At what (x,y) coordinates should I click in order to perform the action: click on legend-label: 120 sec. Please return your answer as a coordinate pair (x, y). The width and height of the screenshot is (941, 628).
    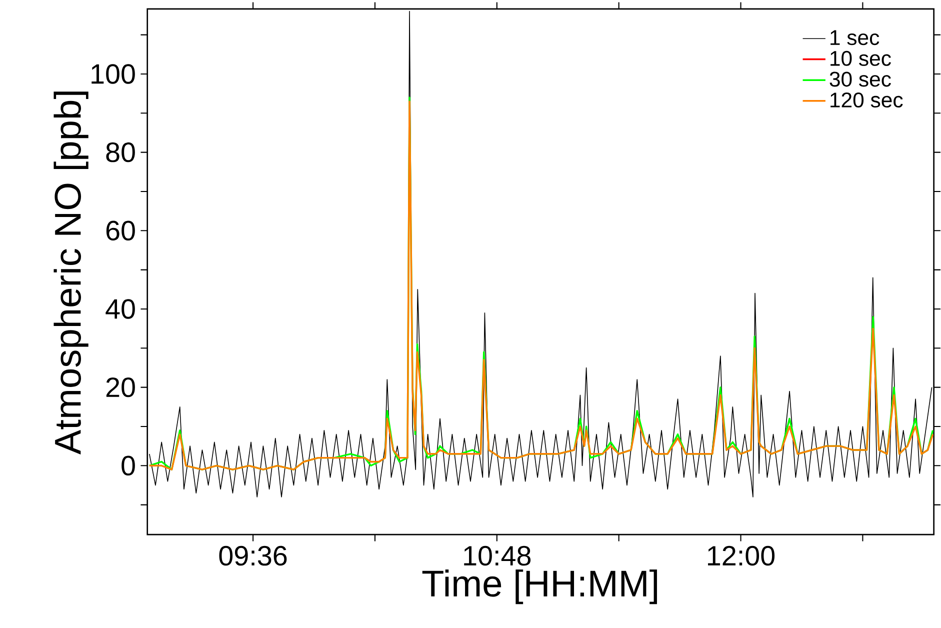
    Looking at the image, I should click on (866, 100).